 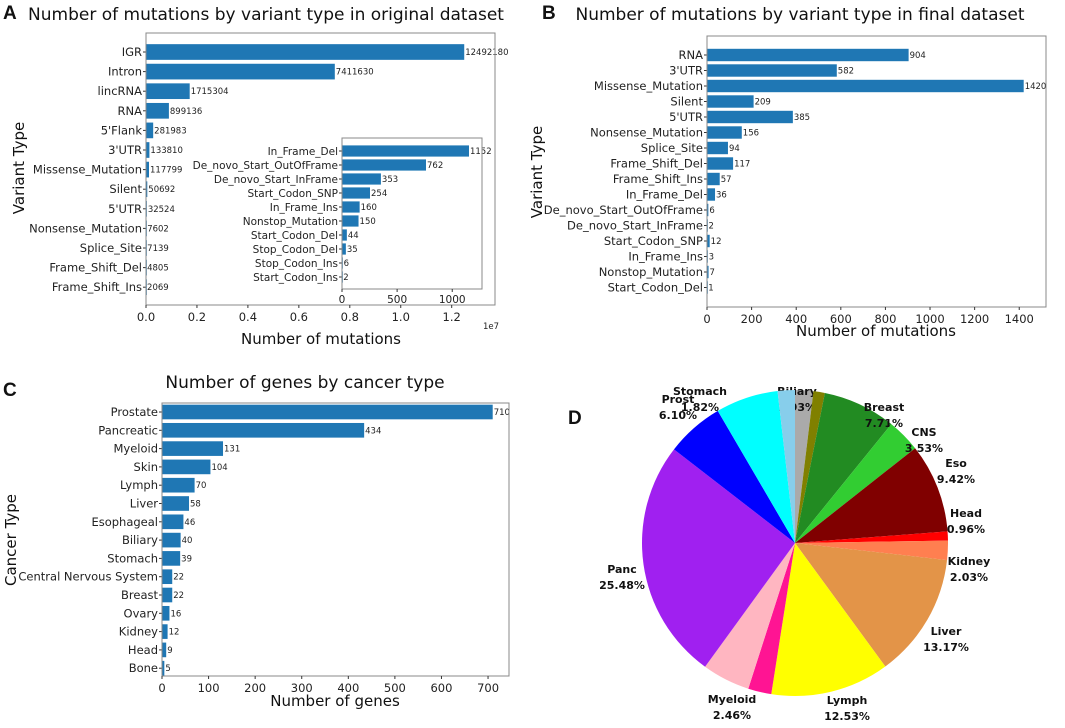 I want to click on chart-b-value-label: 117, so click(x=742, y=165).